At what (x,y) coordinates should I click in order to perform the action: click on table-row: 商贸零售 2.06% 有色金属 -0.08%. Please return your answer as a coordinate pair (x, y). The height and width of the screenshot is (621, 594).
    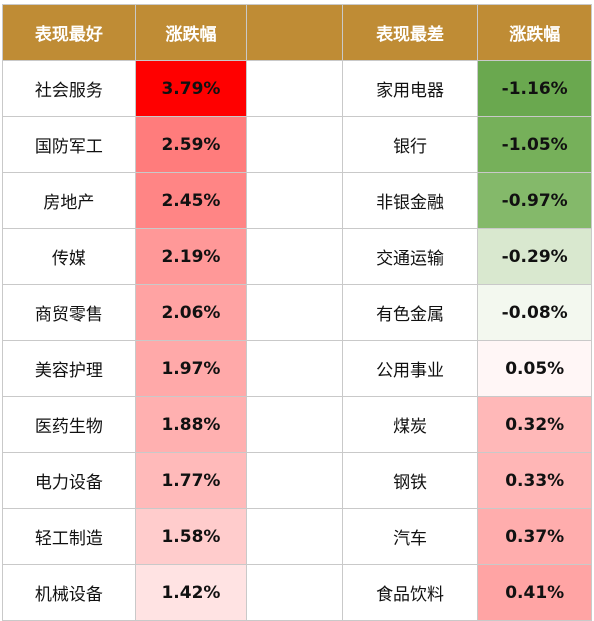
    Looking at the image, I should click on (297, 312).